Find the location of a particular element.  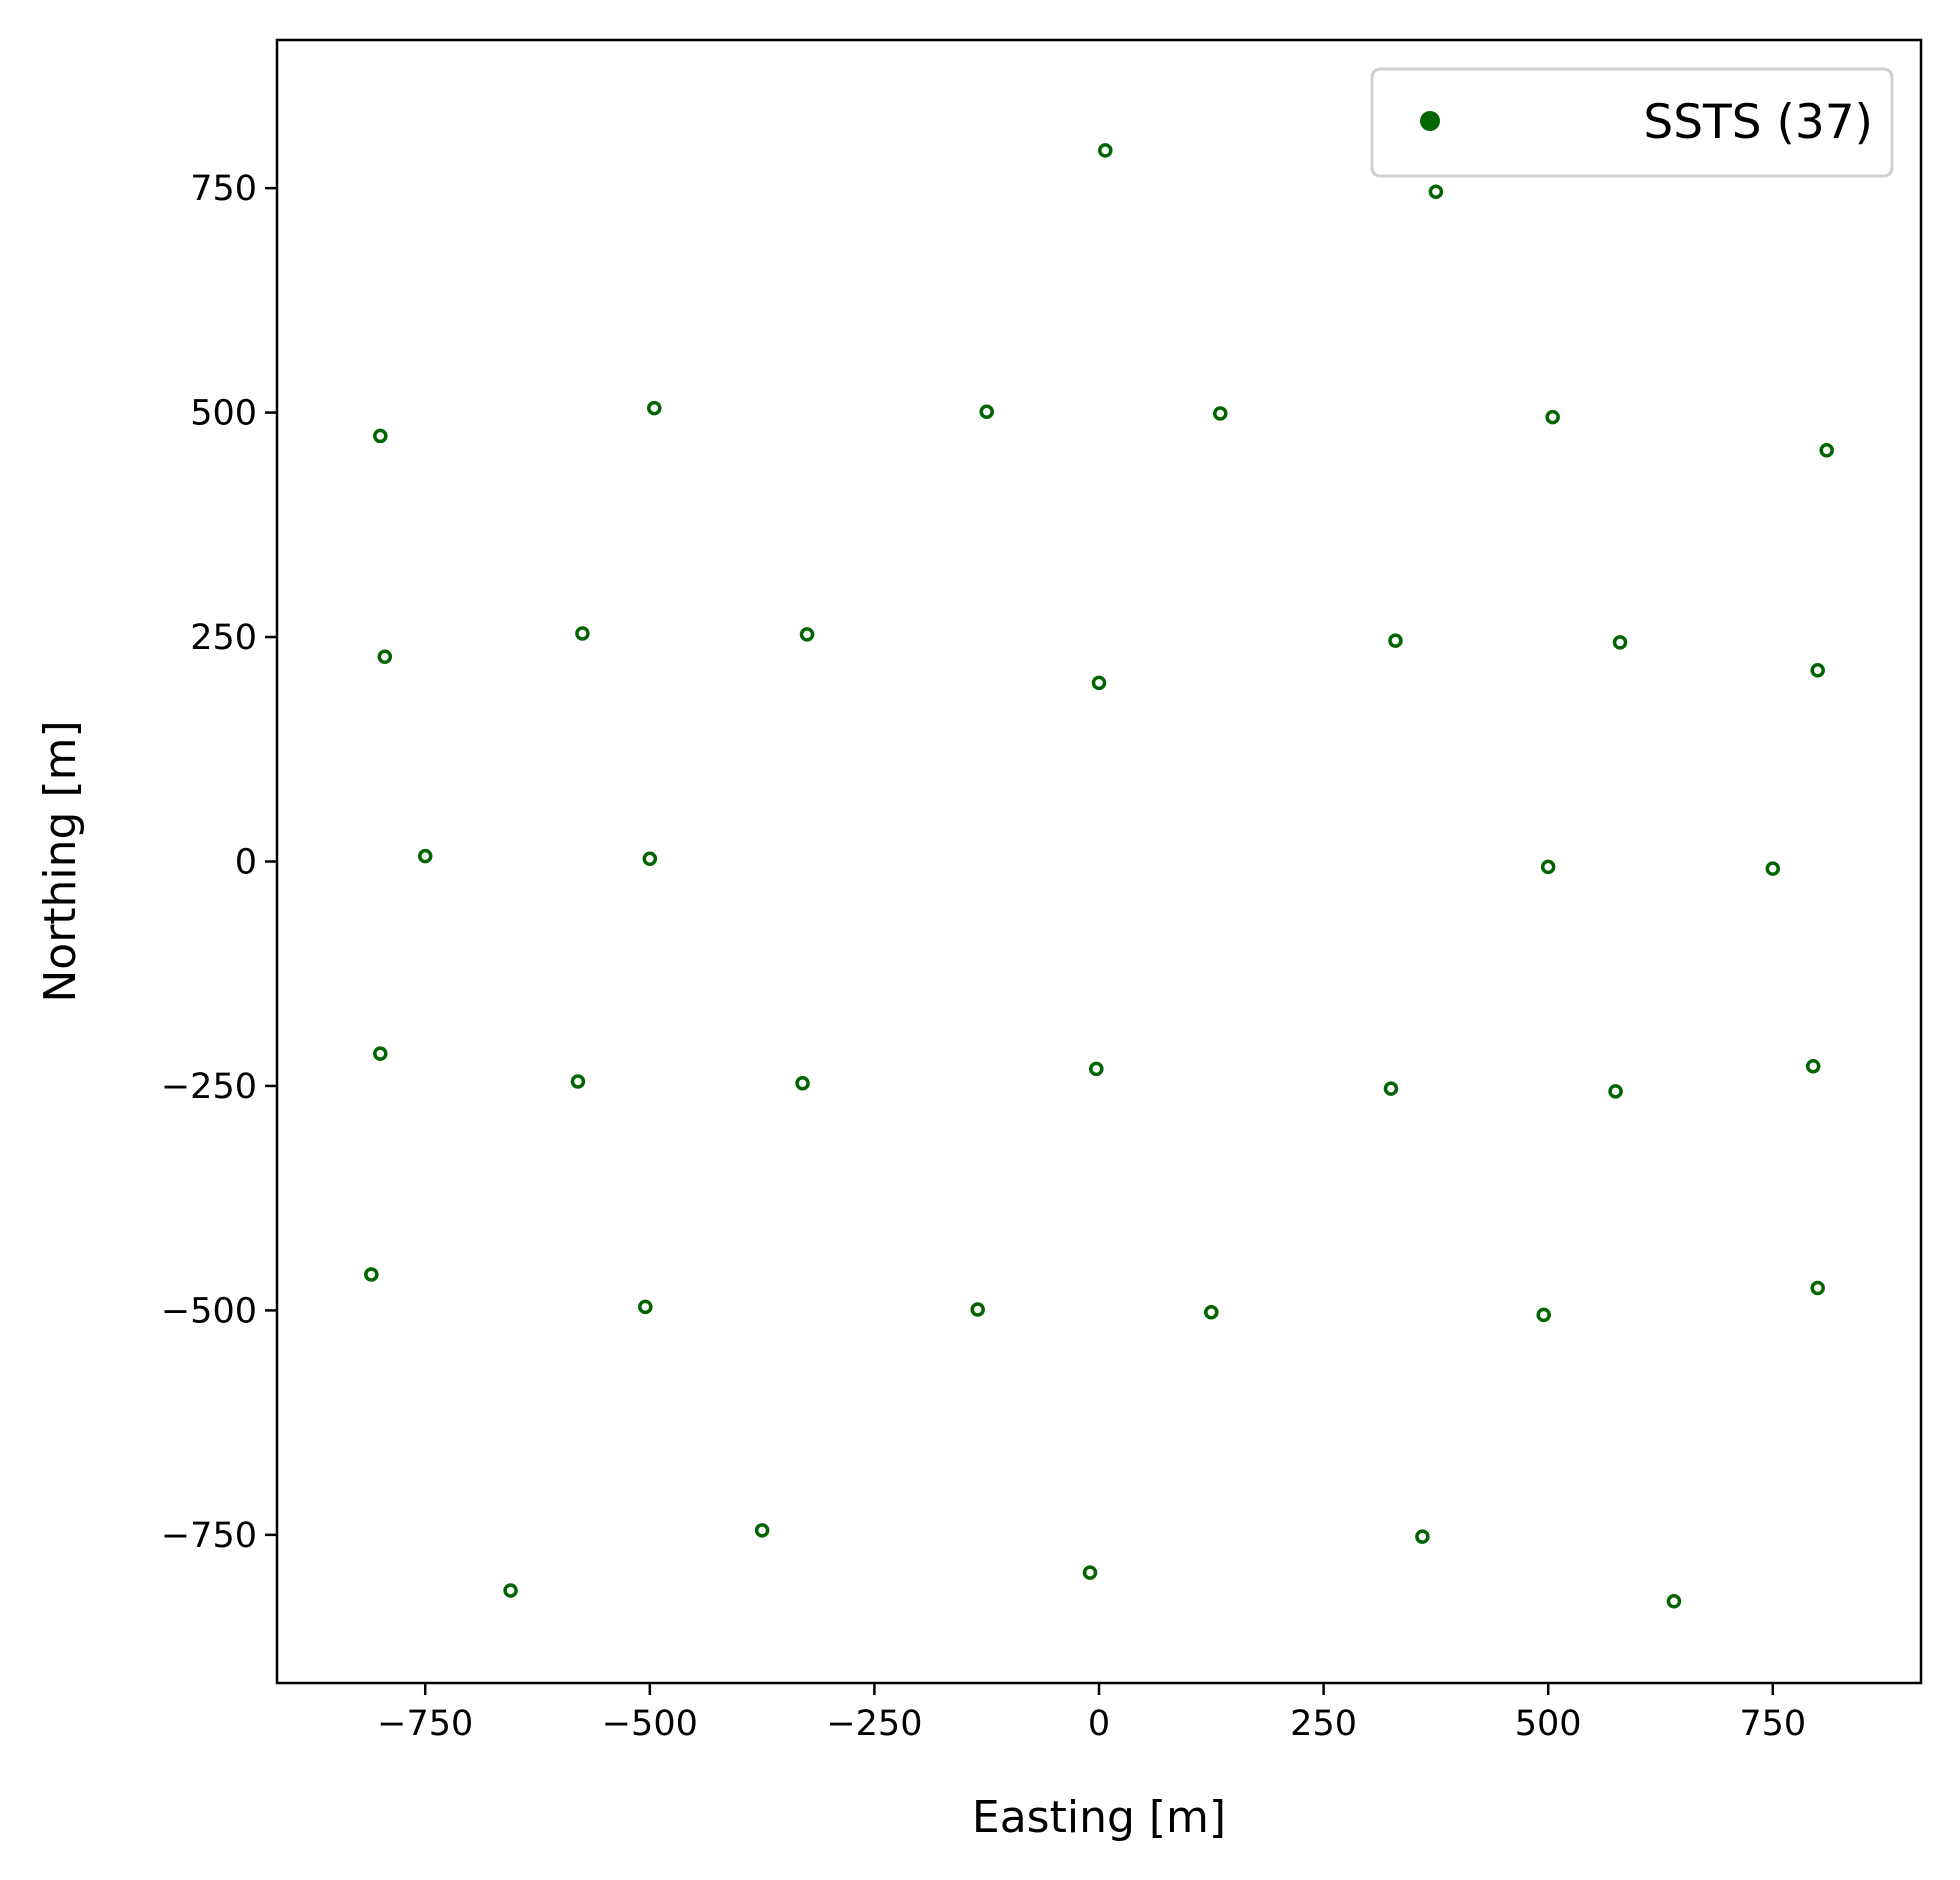

y-tick-label: 250 is located at coordinates (223, 638).